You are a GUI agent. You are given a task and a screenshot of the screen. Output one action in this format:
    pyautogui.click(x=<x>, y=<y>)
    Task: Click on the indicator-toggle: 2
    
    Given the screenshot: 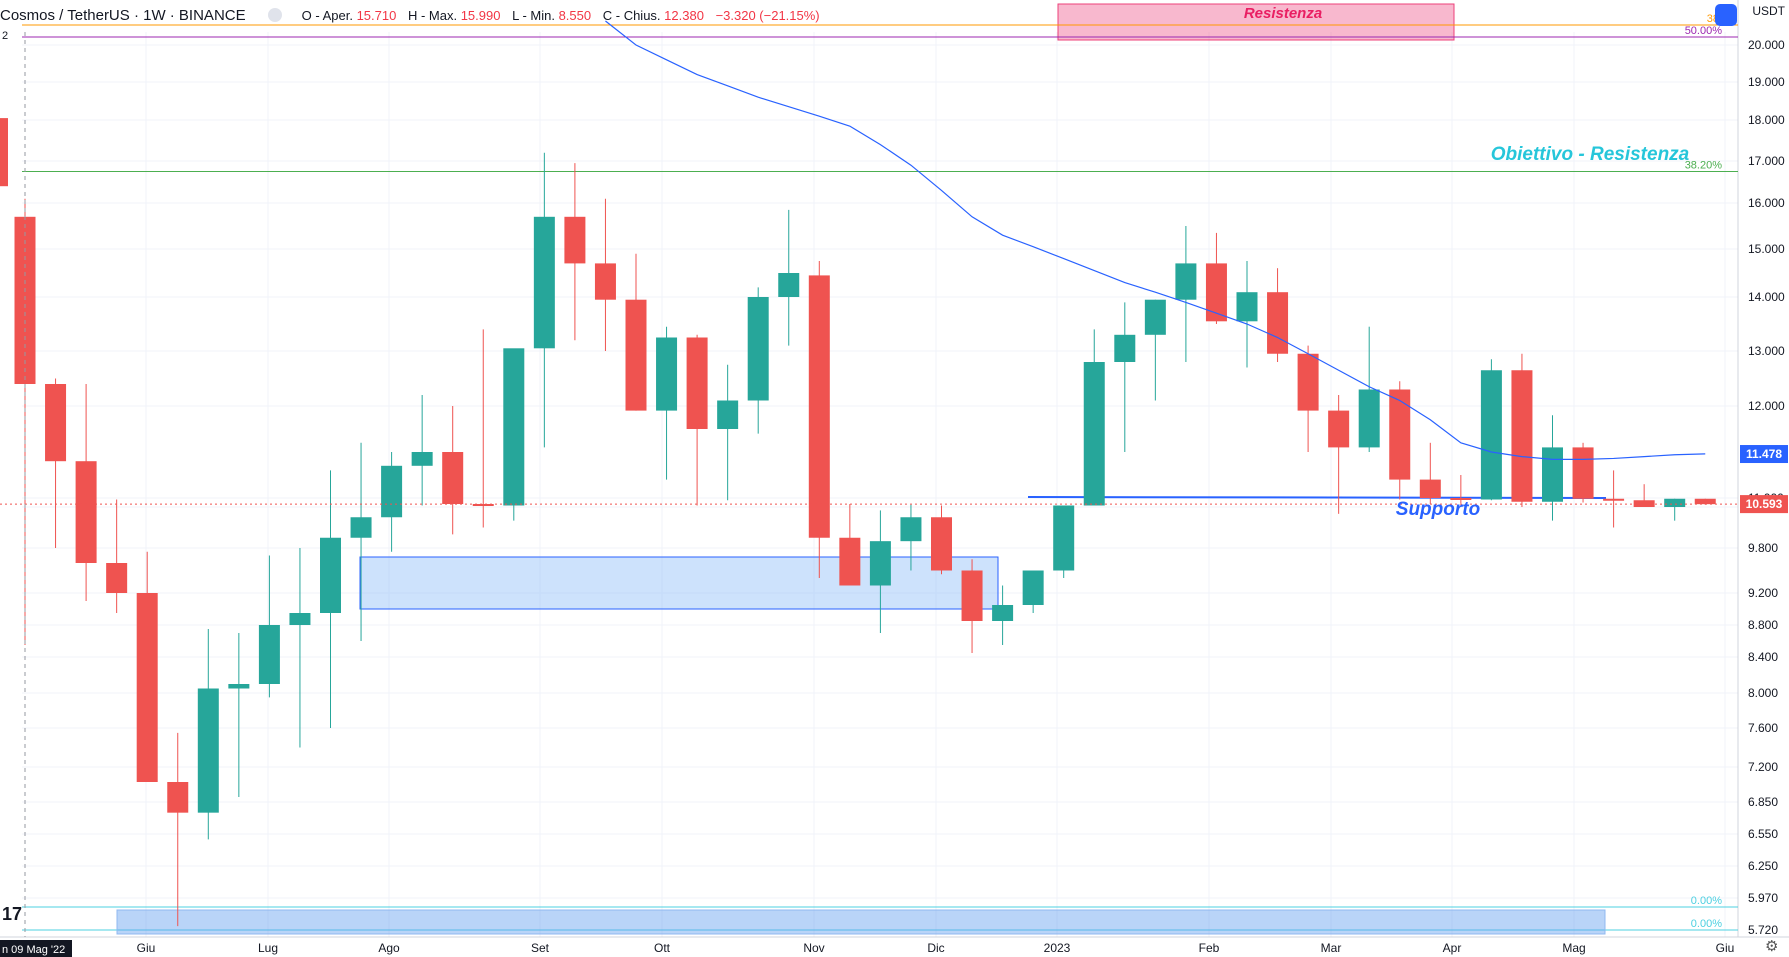 What is the action you would take?
    pyautogui.click(x=5, y=36)
    